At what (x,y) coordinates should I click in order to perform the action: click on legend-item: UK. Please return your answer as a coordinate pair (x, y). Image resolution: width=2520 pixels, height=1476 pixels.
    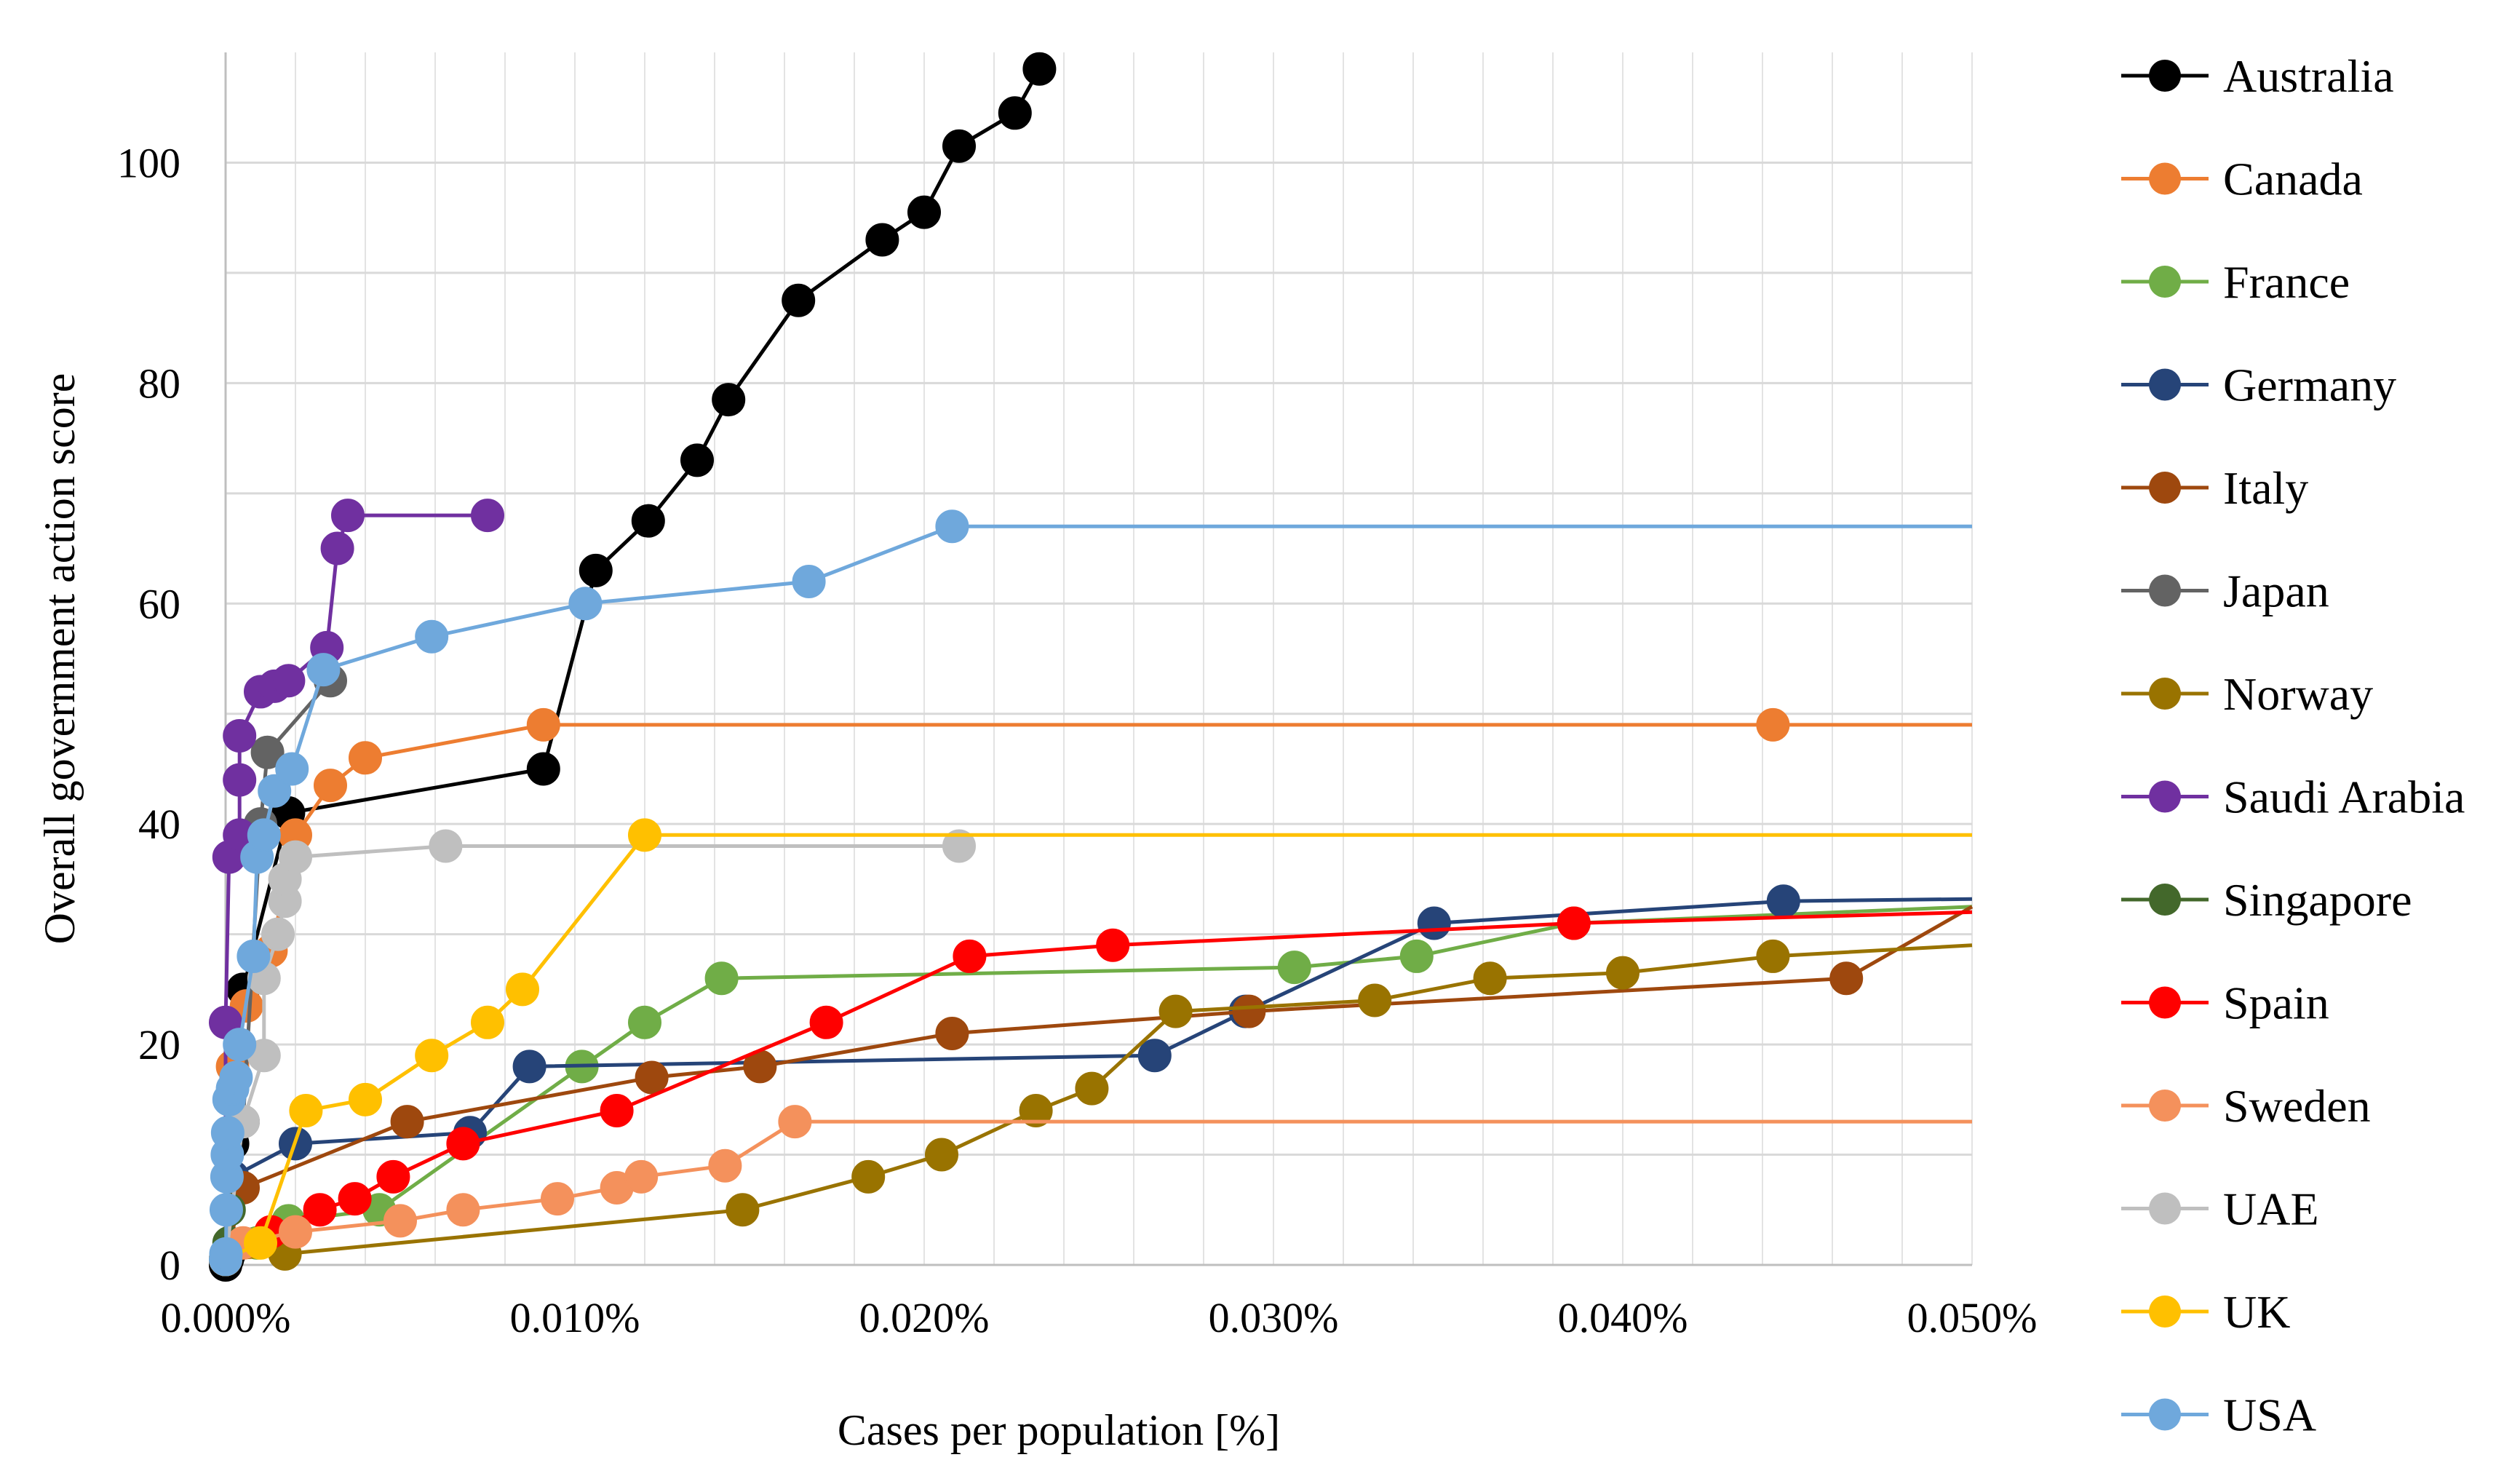
    Looking at the image, I should click on (2205, 1312).